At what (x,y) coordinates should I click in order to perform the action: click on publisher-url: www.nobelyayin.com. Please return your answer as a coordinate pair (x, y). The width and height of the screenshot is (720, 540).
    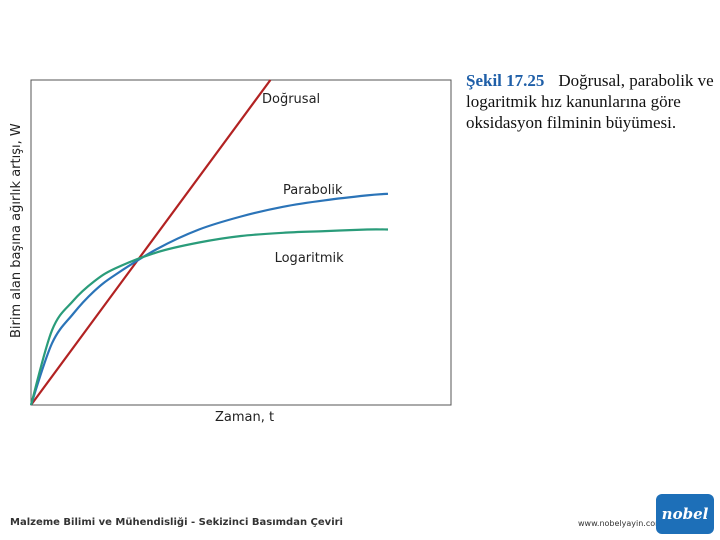
    Looking at the image, I should click on (620, 523).